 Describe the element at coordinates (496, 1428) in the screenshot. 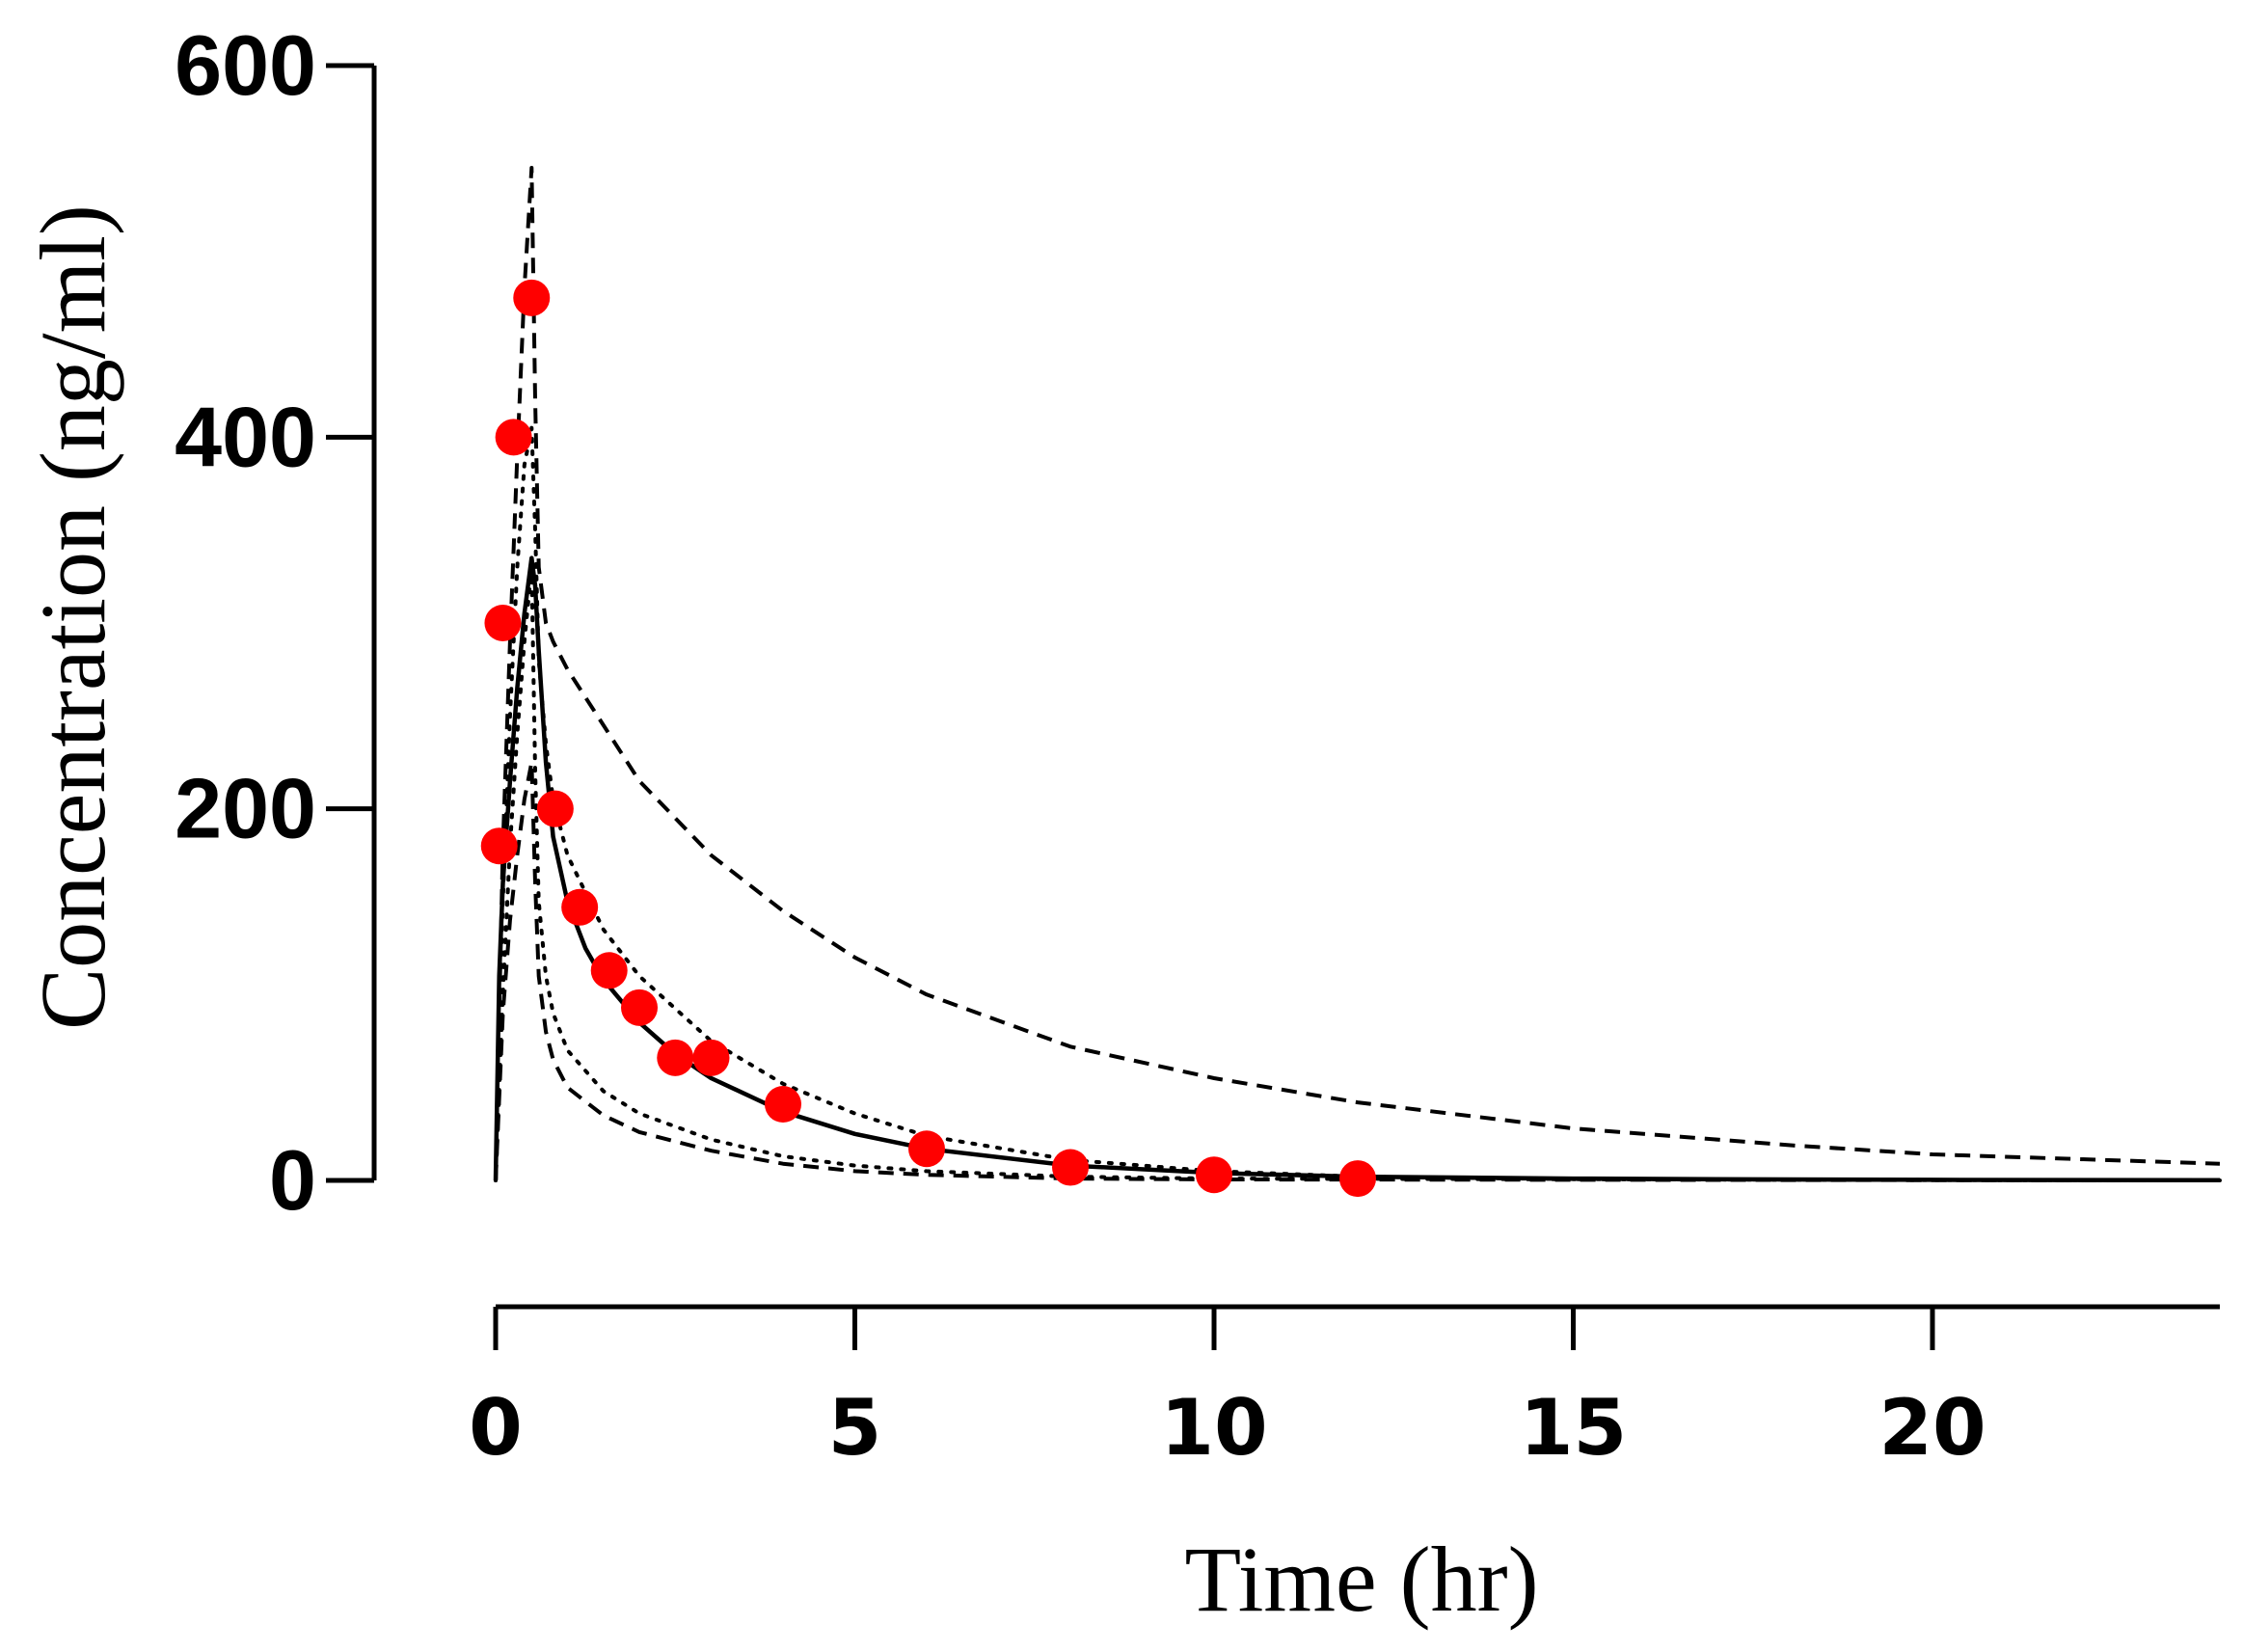

I see `x-tick-label: 0` at that location.